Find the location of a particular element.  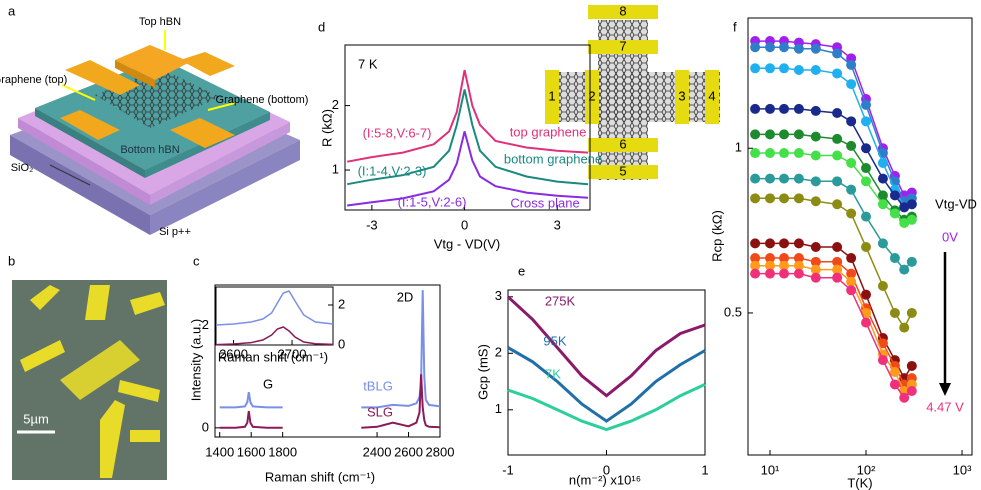

x-tick-label: 1600 is located at coordinates (251, 451).